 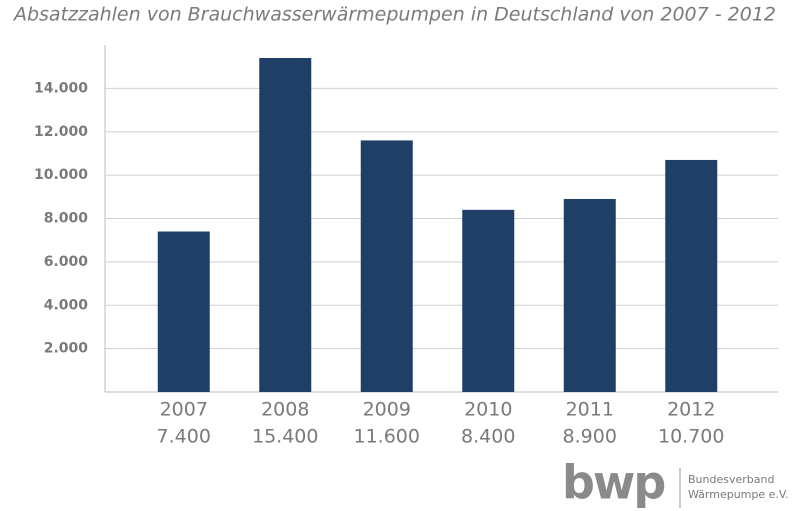 What do you see at coordinates (613, 483) in the screenshot?
I see `logo-mark: bwp` at bounding box center [613, 483].